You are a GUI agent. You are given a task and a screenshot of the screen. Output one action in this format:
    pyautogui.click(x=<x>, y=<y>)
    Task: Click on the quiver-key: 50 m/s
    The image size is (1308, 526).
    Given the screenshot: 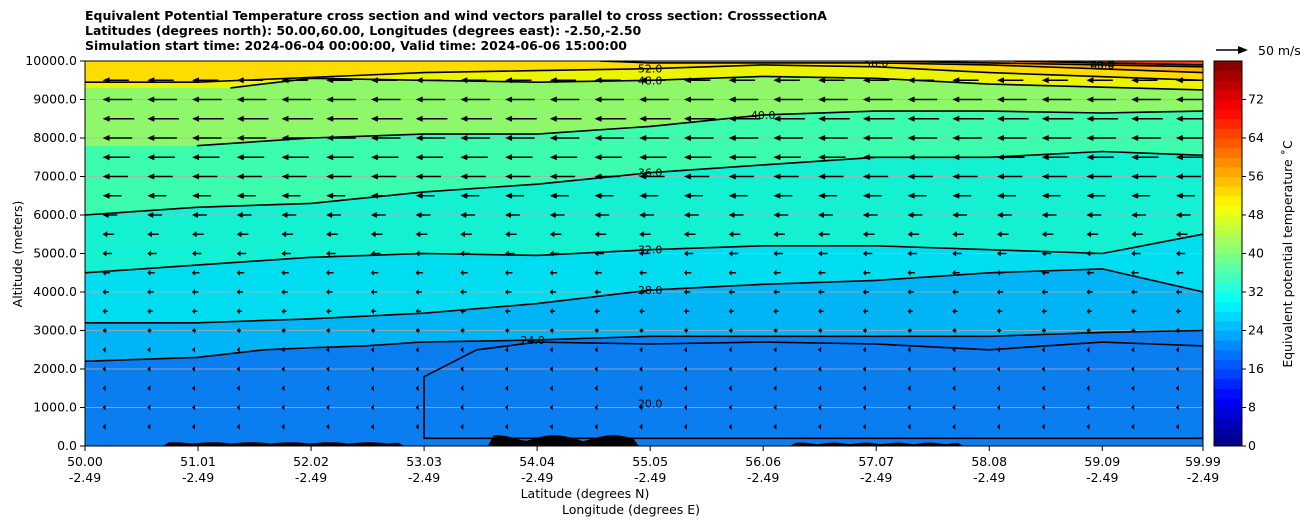 What is the action you would take?
    pyautogui.click(x=1258, y=50)
    